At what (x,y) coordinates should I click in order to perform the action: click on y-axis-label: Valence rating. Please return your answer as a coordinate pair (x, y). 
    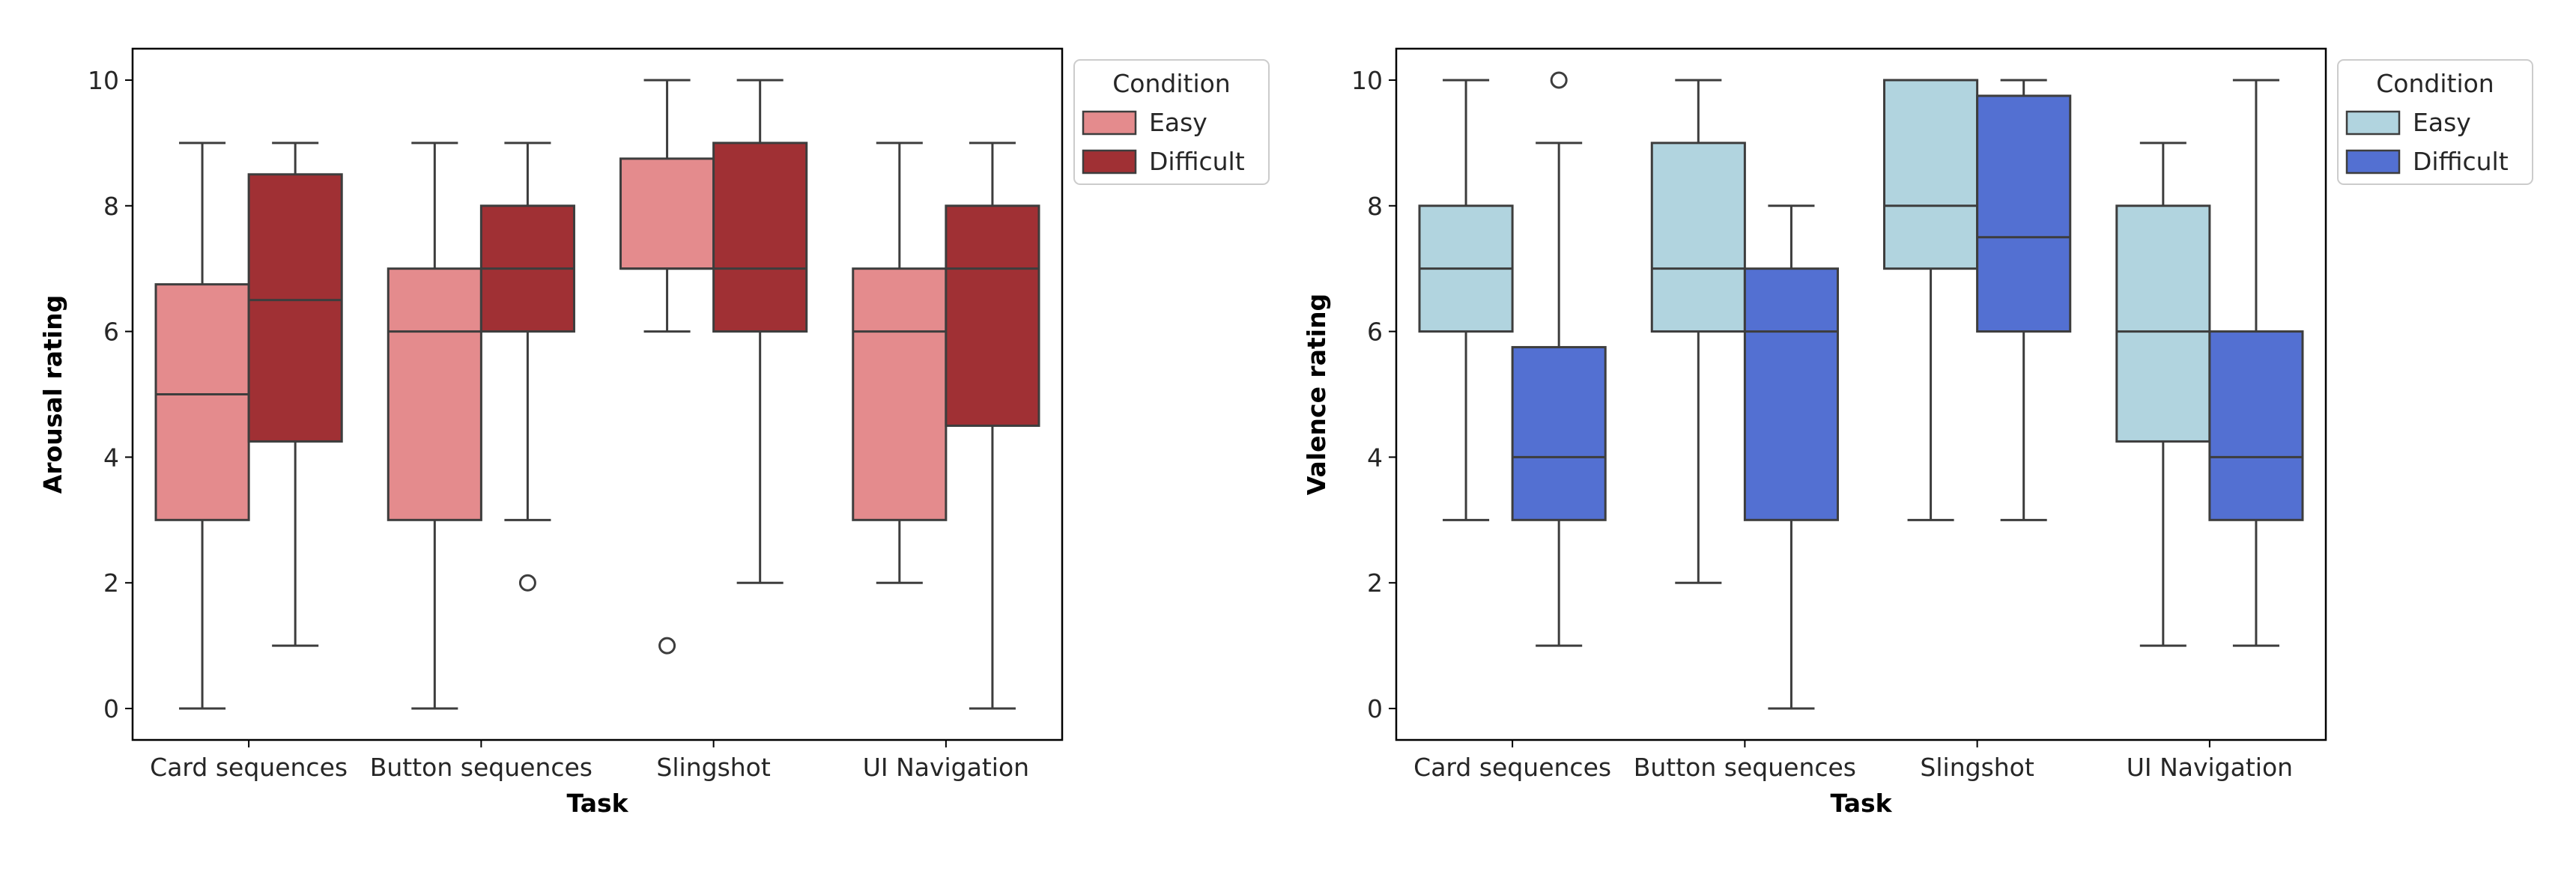
    Looking at the image, I should click on (1316, 394).